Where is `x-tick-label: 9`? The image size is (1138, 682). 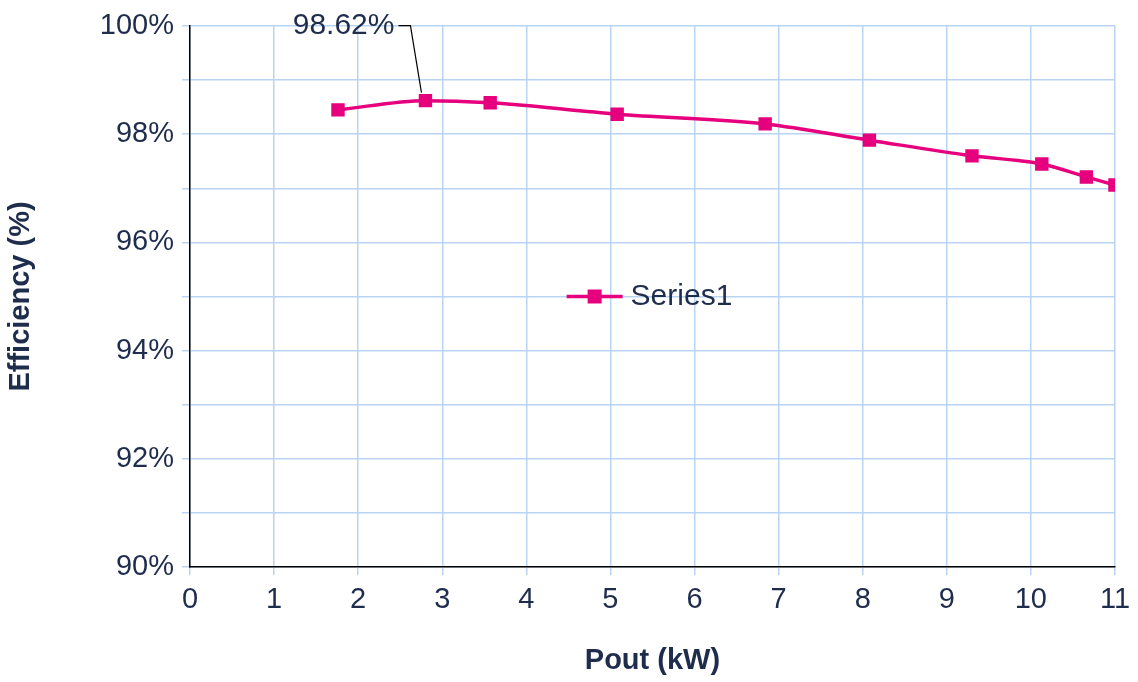
x-tick-label: 9 is located at coordinates (946, 598).